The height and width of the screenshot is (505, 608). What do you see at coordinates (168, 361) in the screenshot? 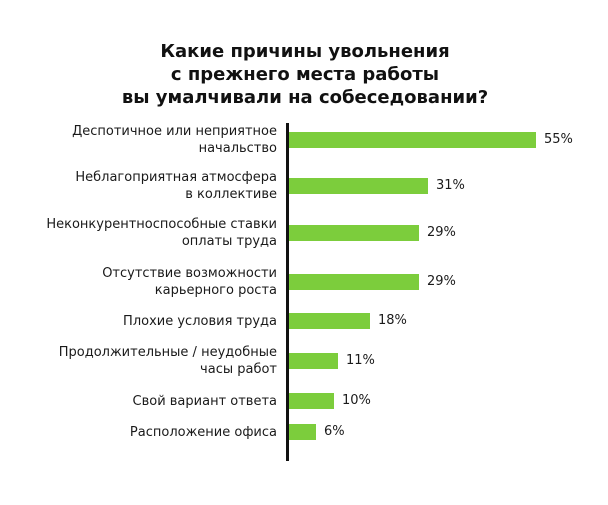
I see `category-label: Продолжительные / неудобные часы работ` at bounding box center [168, 361].